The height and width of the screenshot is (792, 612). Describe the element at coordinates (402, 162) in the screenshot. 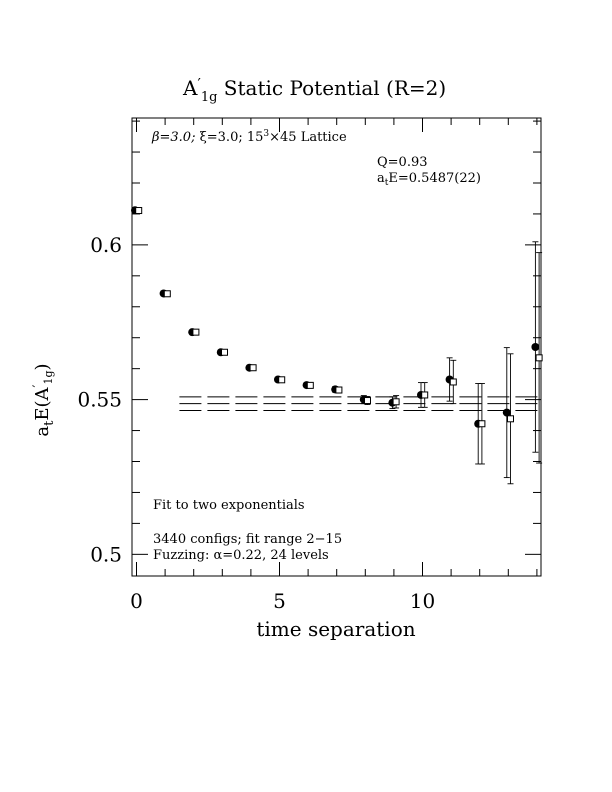

I see `q-value-annotation: Q=0.93` at that location.